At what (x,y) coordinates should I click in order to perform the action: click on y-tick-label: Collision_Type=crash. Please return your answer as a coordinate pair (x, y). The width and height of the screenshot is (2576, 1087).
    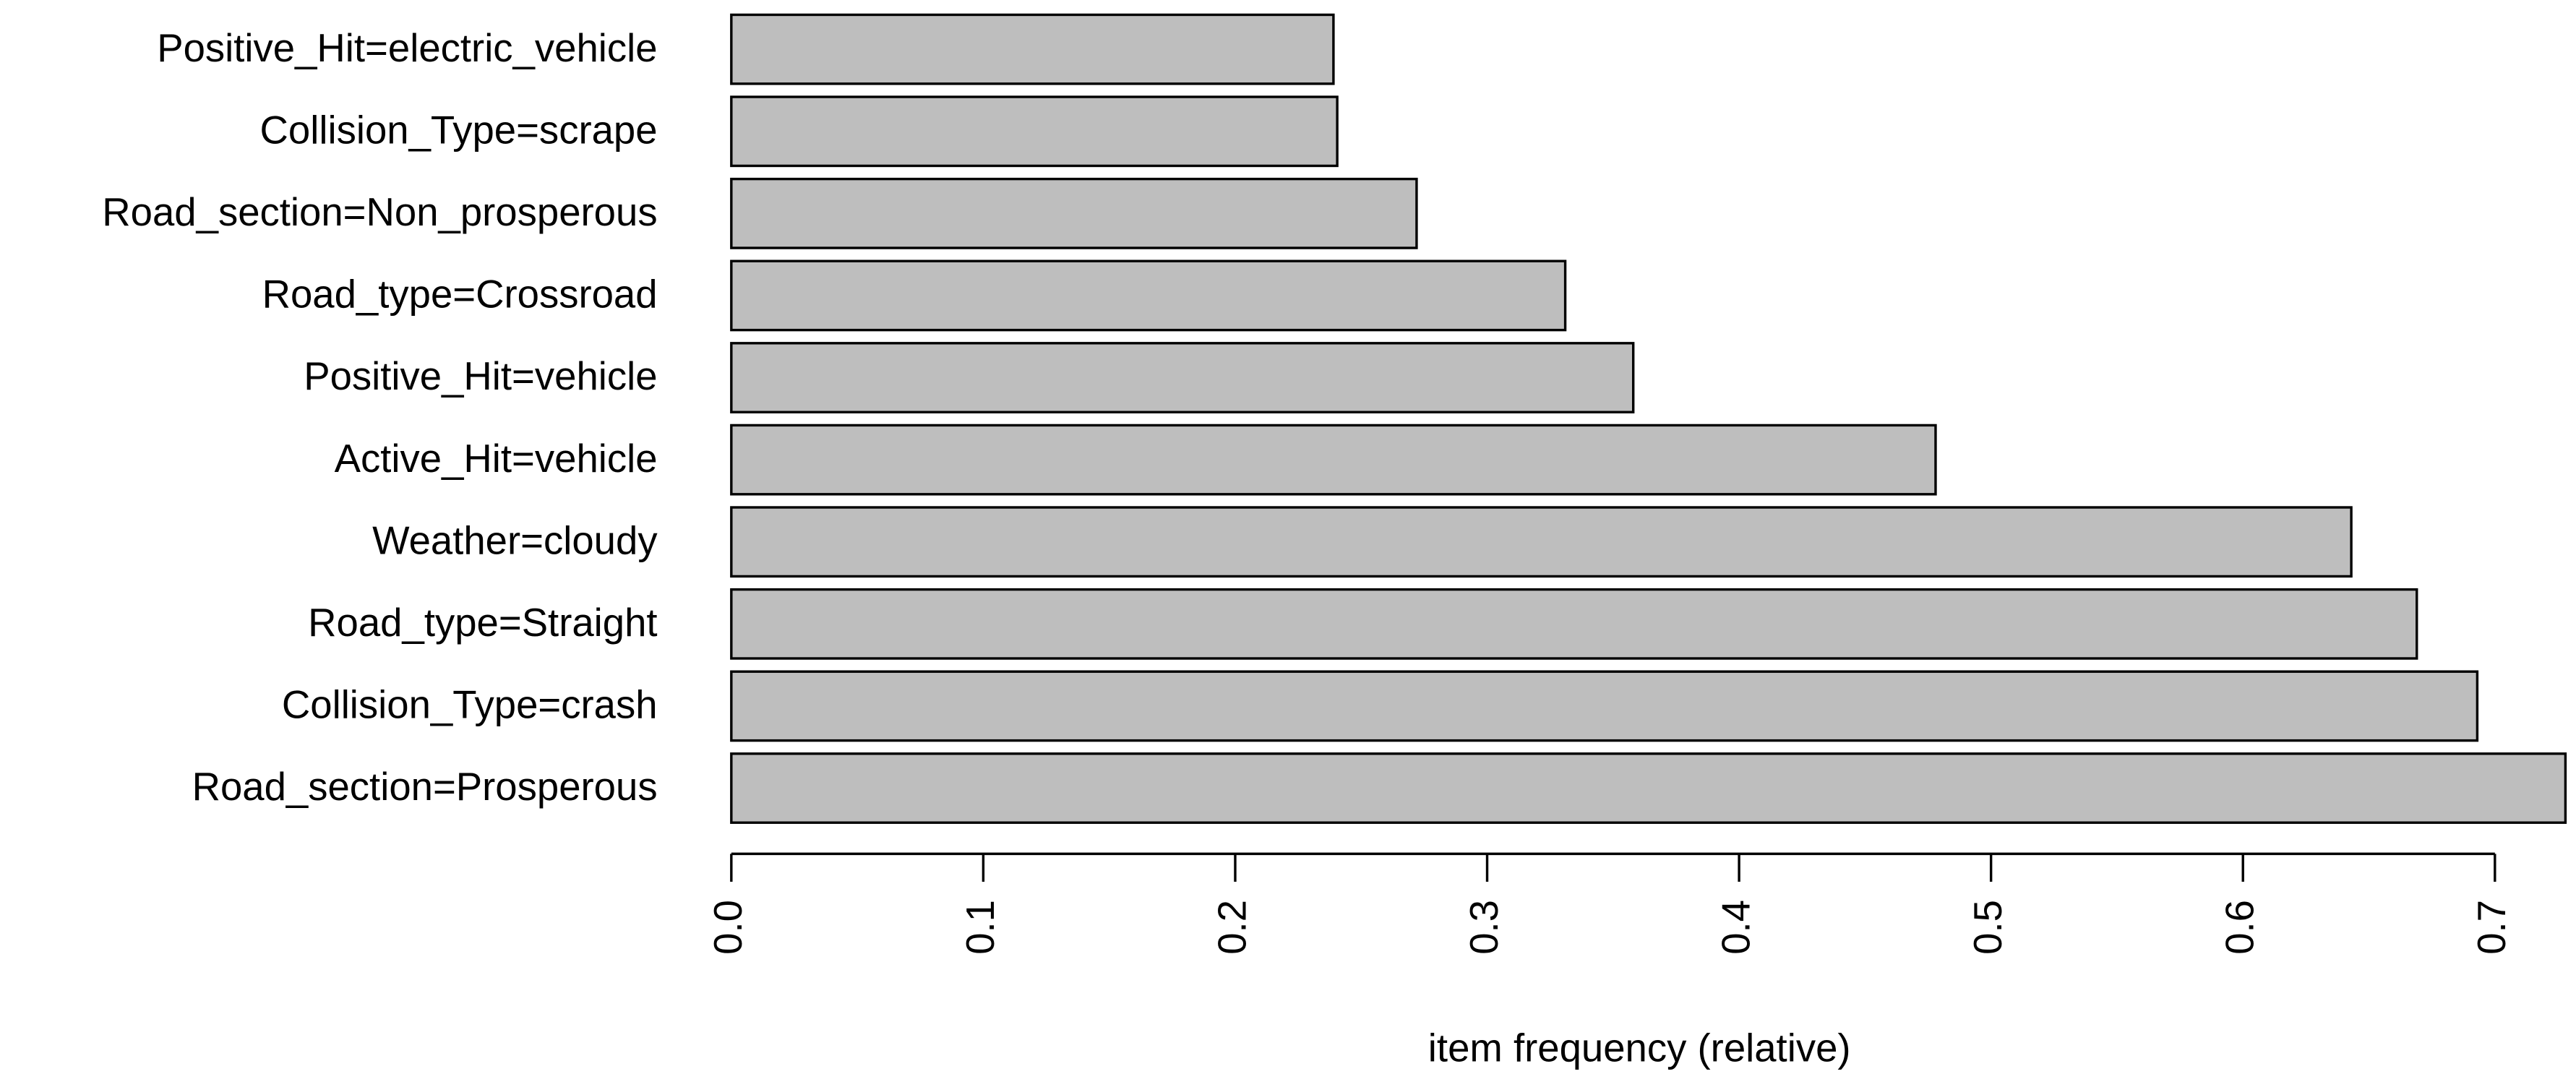
    Looking at the image, I should click on (470, 705).